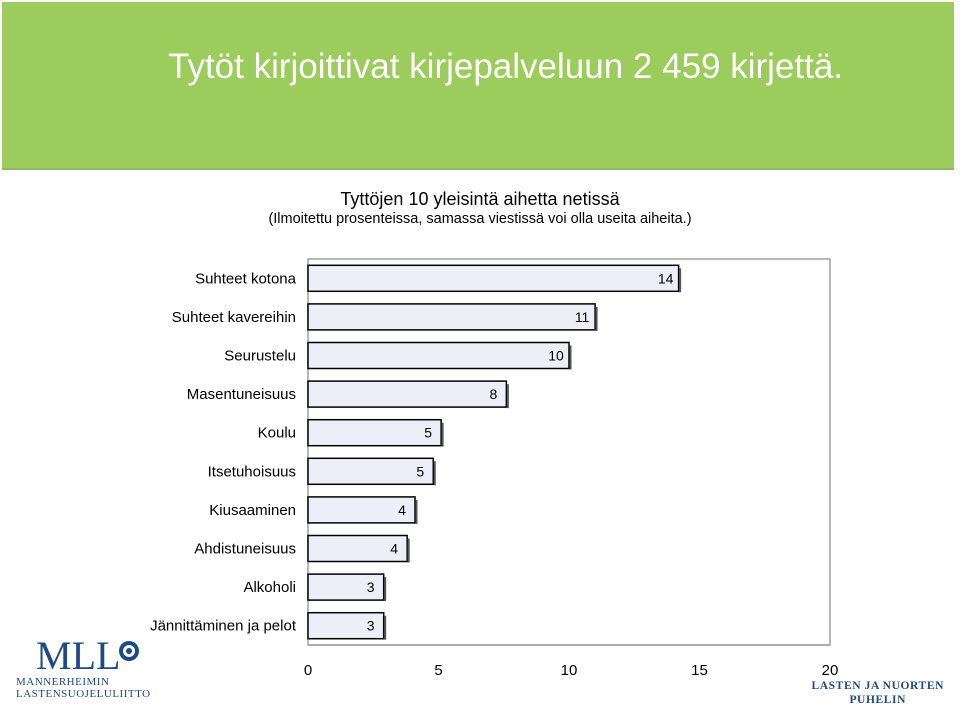  Describe the element at coordinates (666, 278) in the screenshot. I see `data-label: 14` at that location.